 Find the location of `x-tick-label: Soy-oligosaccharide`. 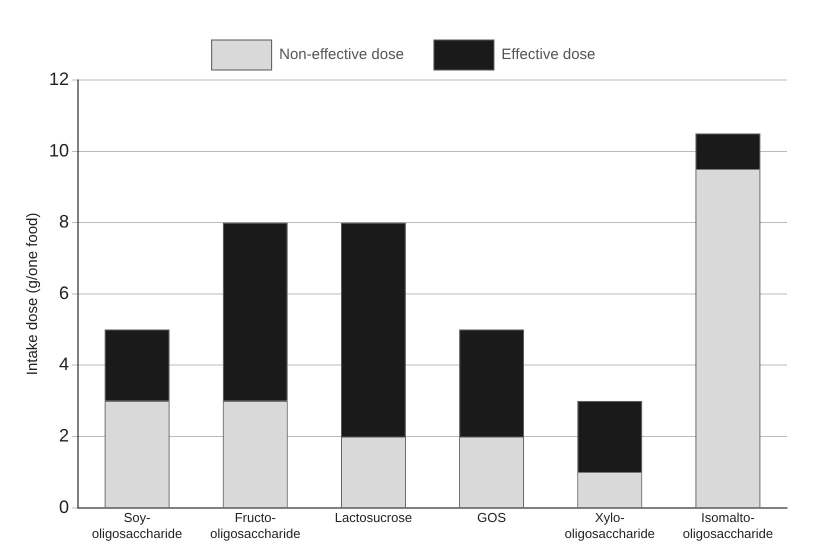

x-tick-label: Soy-oligosaccharide is located at coordinates (137, 525).